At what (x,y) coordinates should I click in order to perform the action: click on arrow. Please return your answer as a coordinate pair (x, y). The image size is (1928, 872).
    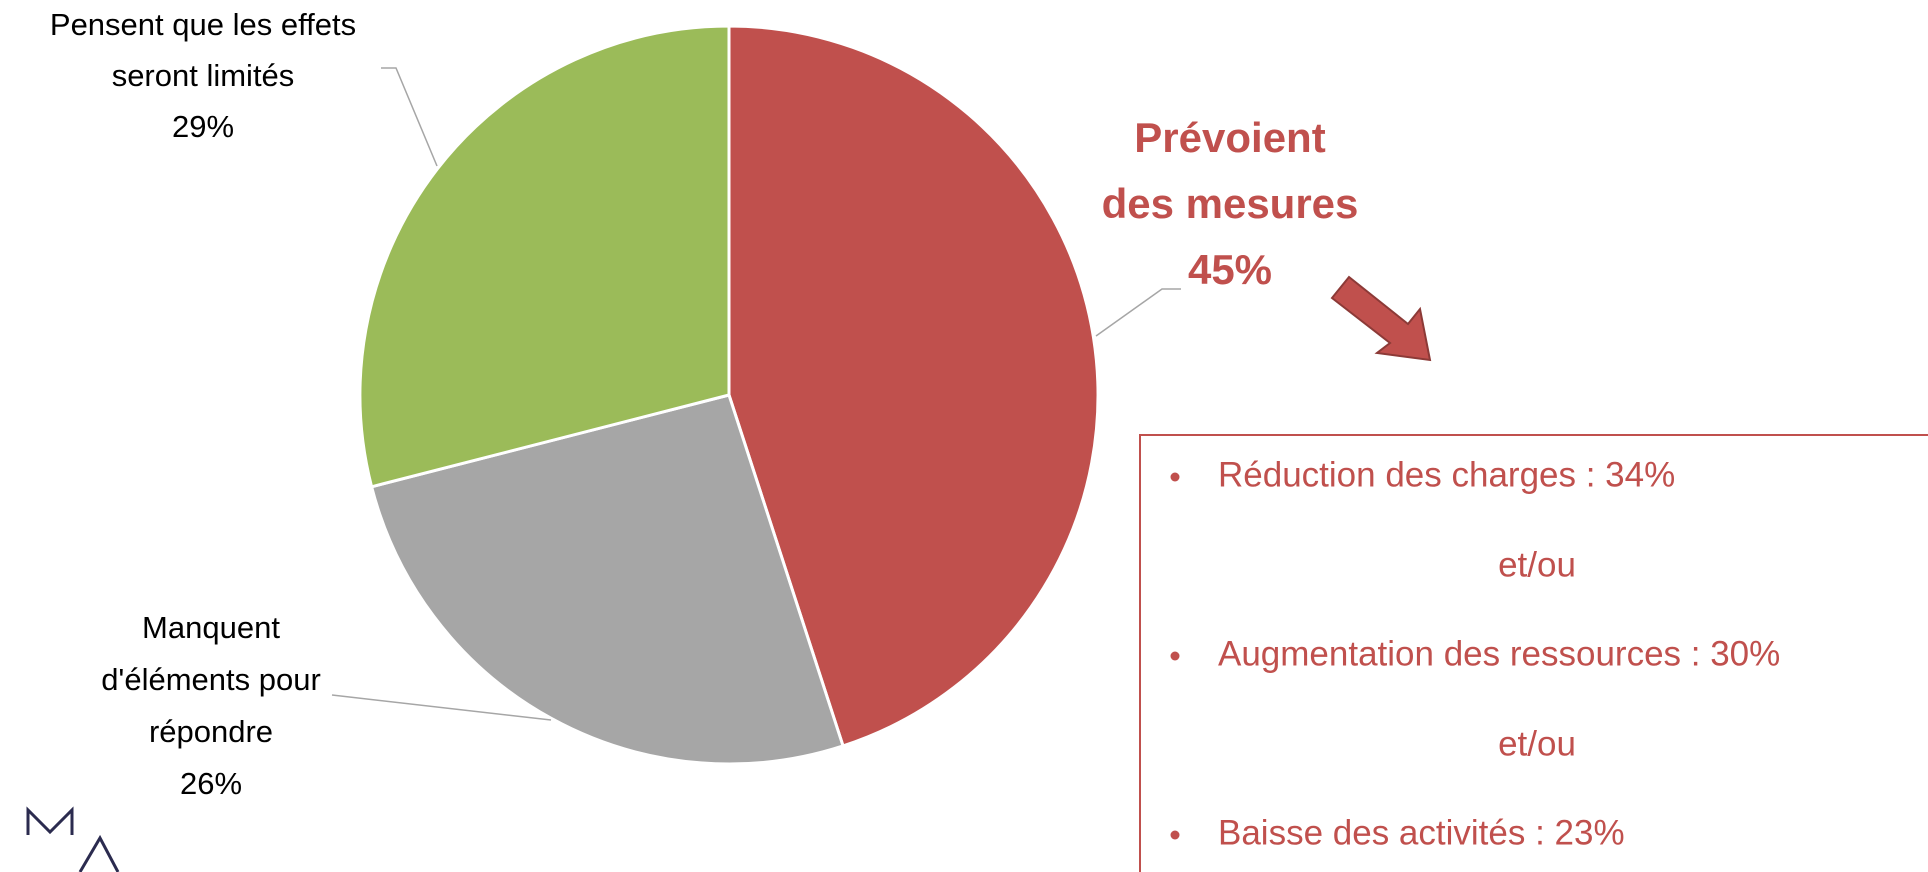
    Looking at the image, I should click on (1381, 318).